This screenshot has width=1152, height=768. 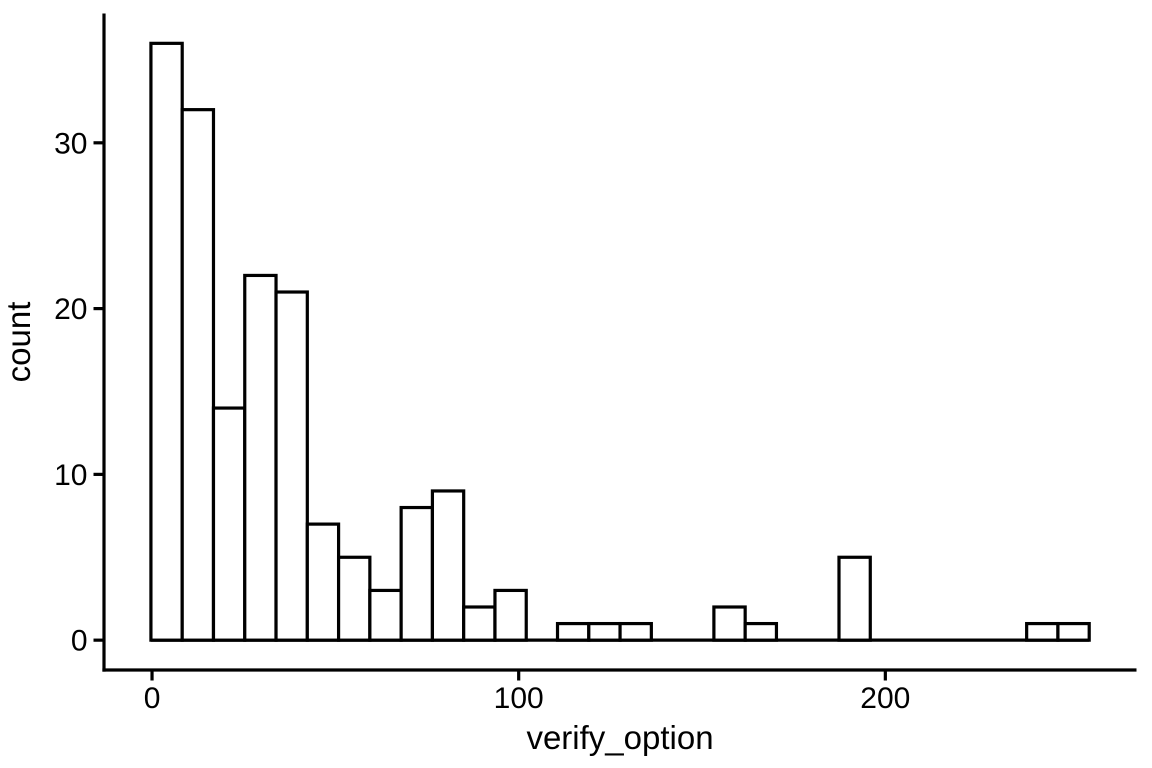 I want to click on y-axis-title: count, so click(x=18, y=342).